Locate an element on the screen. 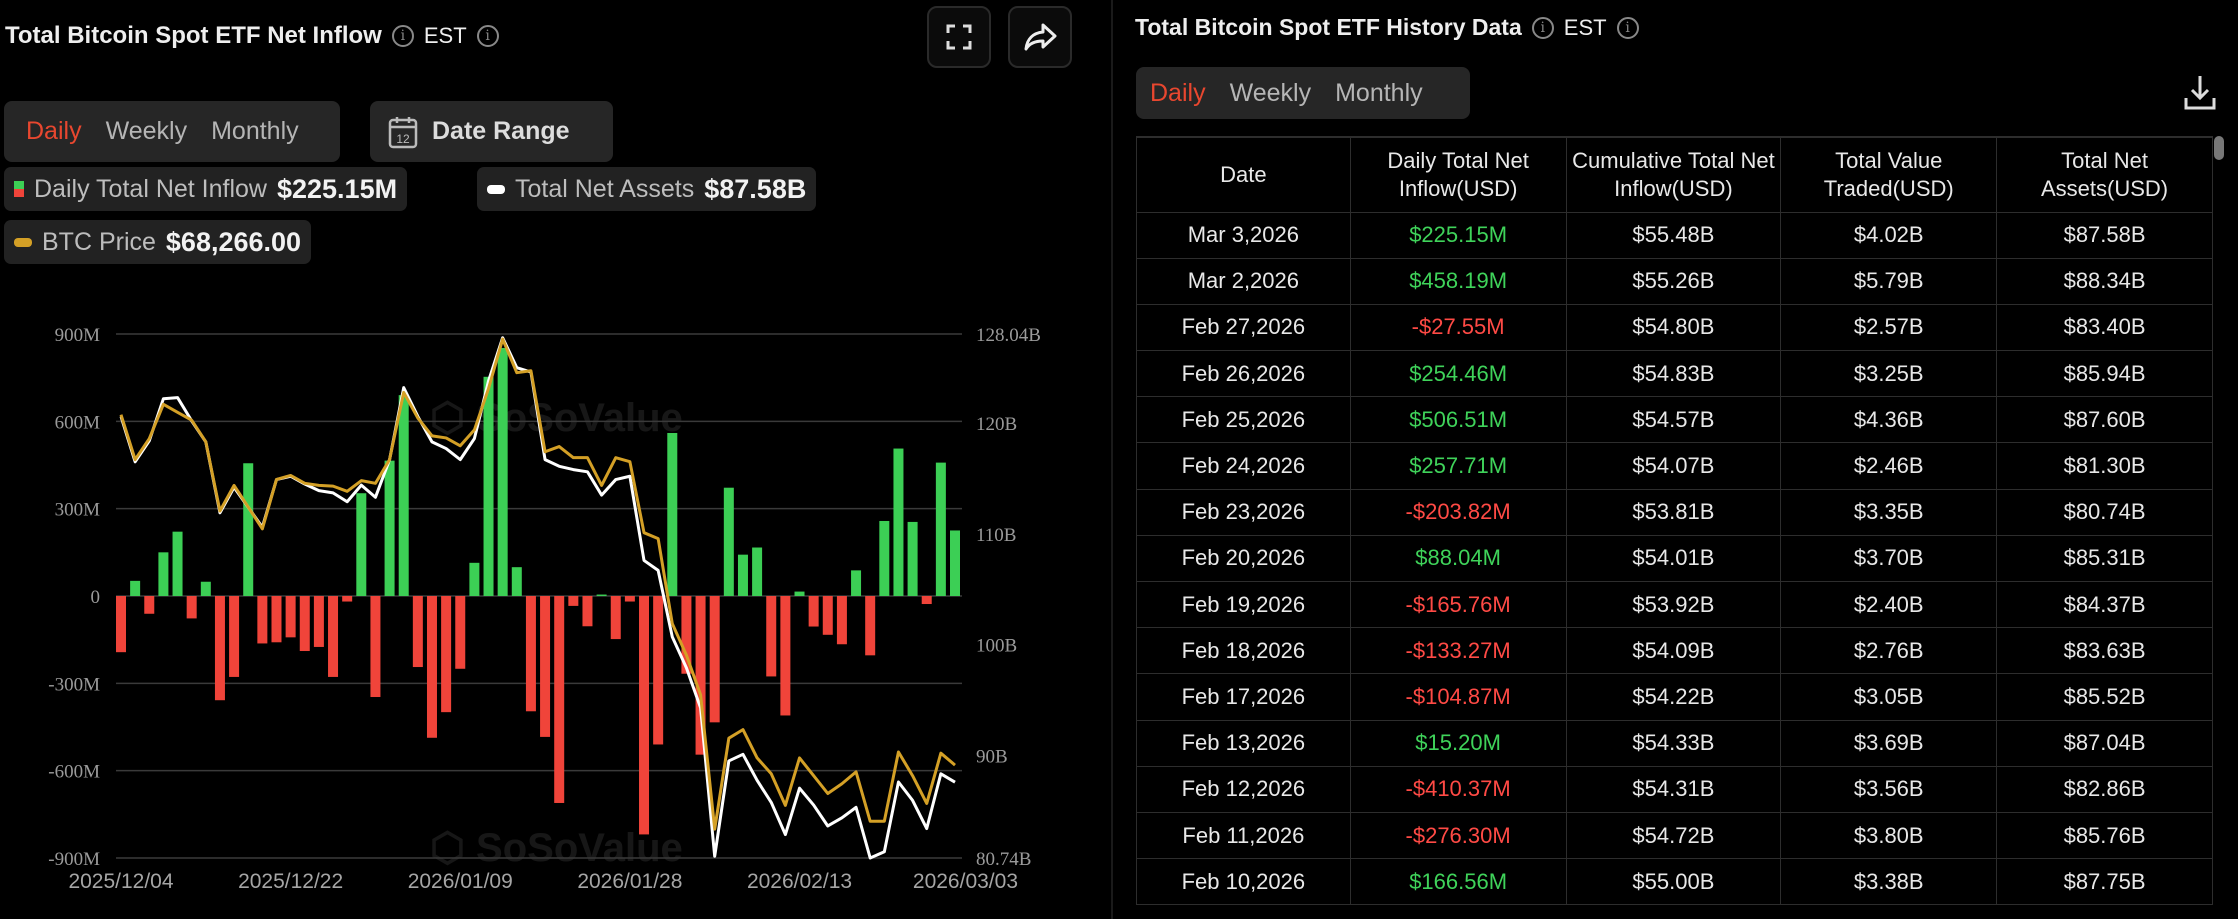 The height and width of the screenshot is (919, 2238). net-assets-cell: $83.63B is located at coordinates (2104, 651).